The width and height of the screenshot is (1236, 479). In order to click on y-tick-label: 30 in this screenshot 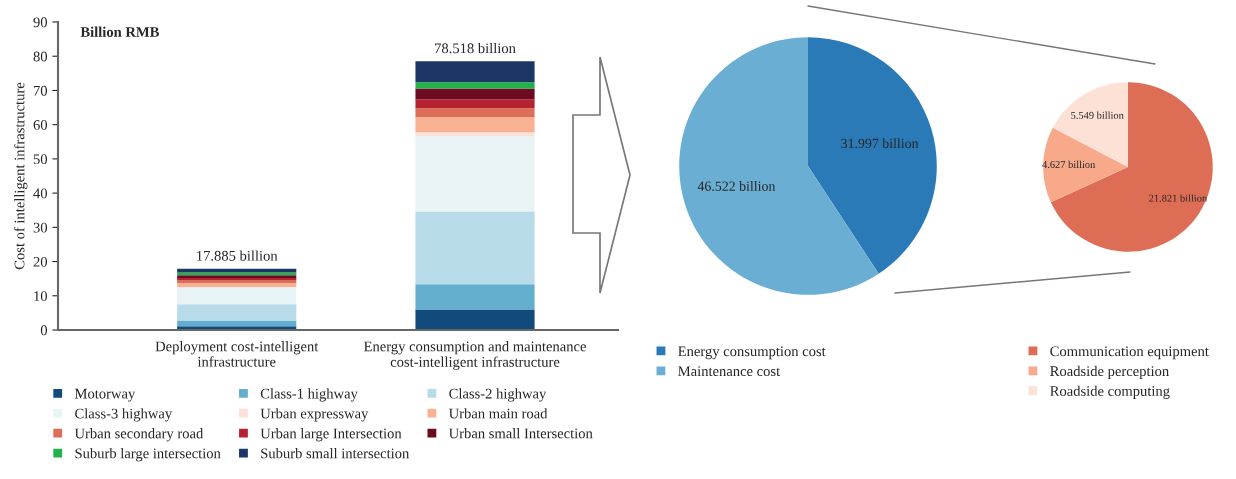, I will do `click(40, 227)`.